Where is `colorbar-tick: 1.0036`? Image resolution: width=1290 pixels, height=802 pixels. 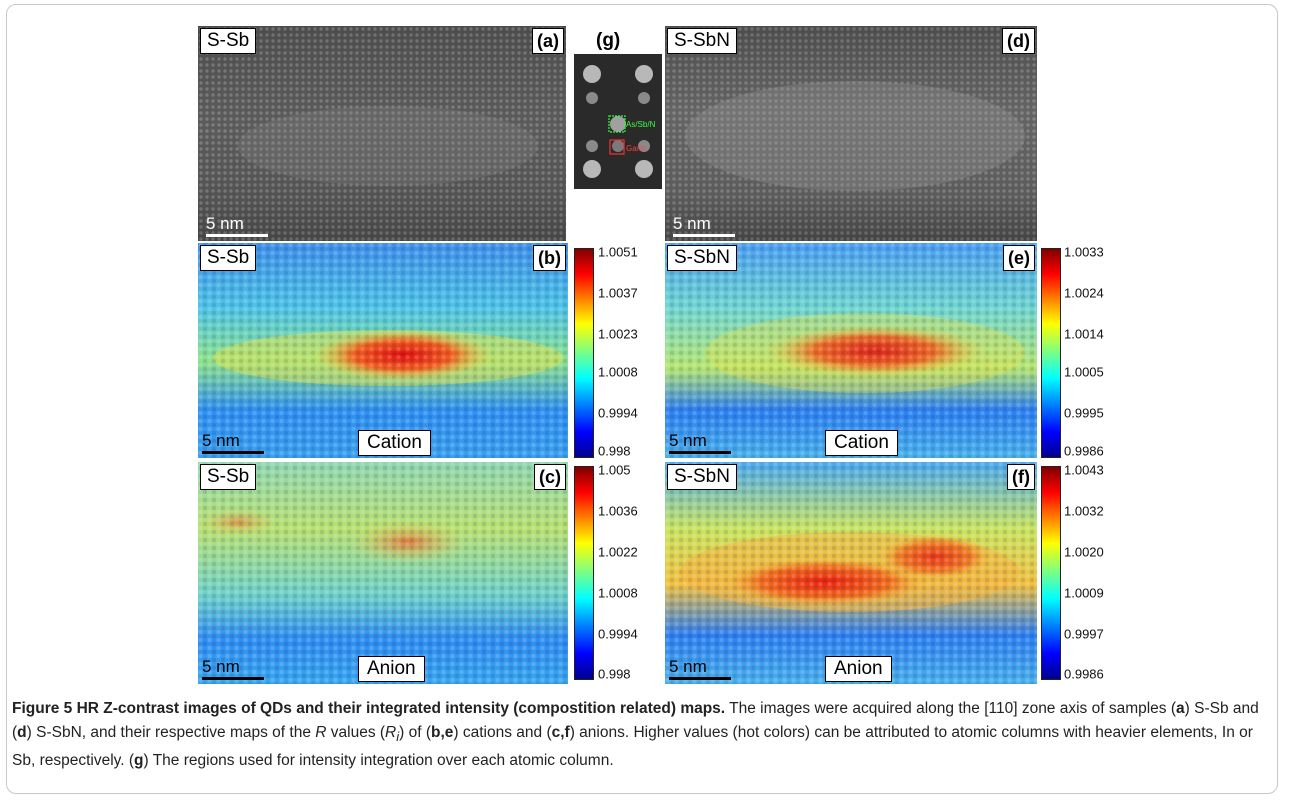
colorbar-tick: 1.0036 is located at coordinates (618, 511).